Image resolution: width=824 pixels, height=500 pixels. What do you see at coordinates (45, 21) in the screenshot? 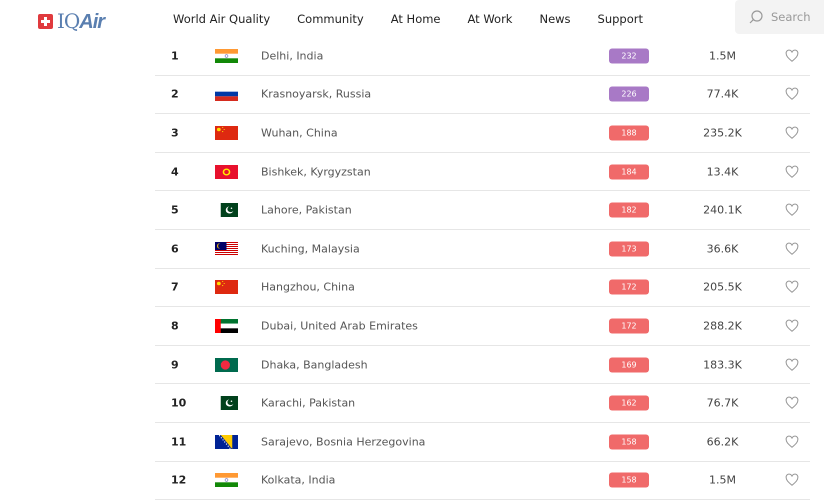
I see `swiss-cross-icon` at bounding box center [45, 21].